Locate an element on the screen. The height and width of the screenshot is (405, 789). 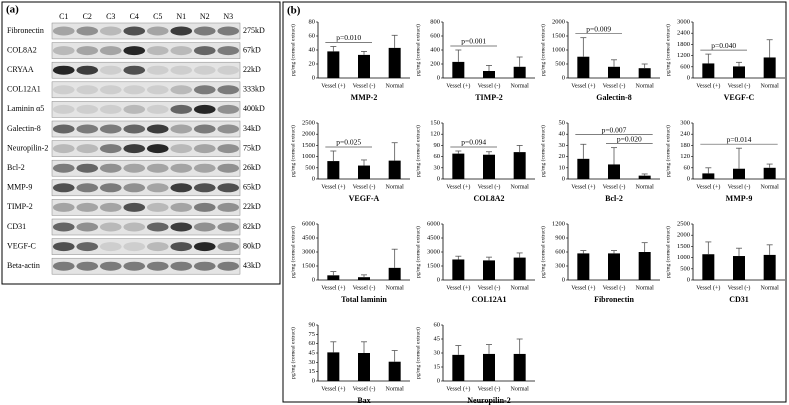
y-tick-label: 600 is located at coordinates (435, 35).